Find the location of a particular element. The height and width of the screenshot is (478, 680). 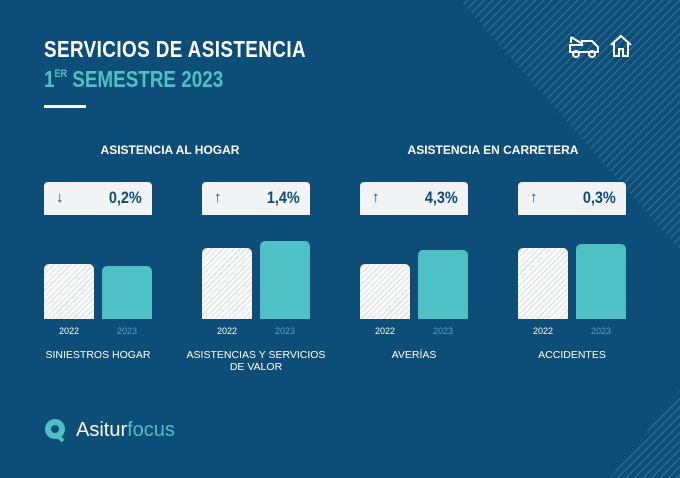

header-icons is located at coordinates (601, 46).